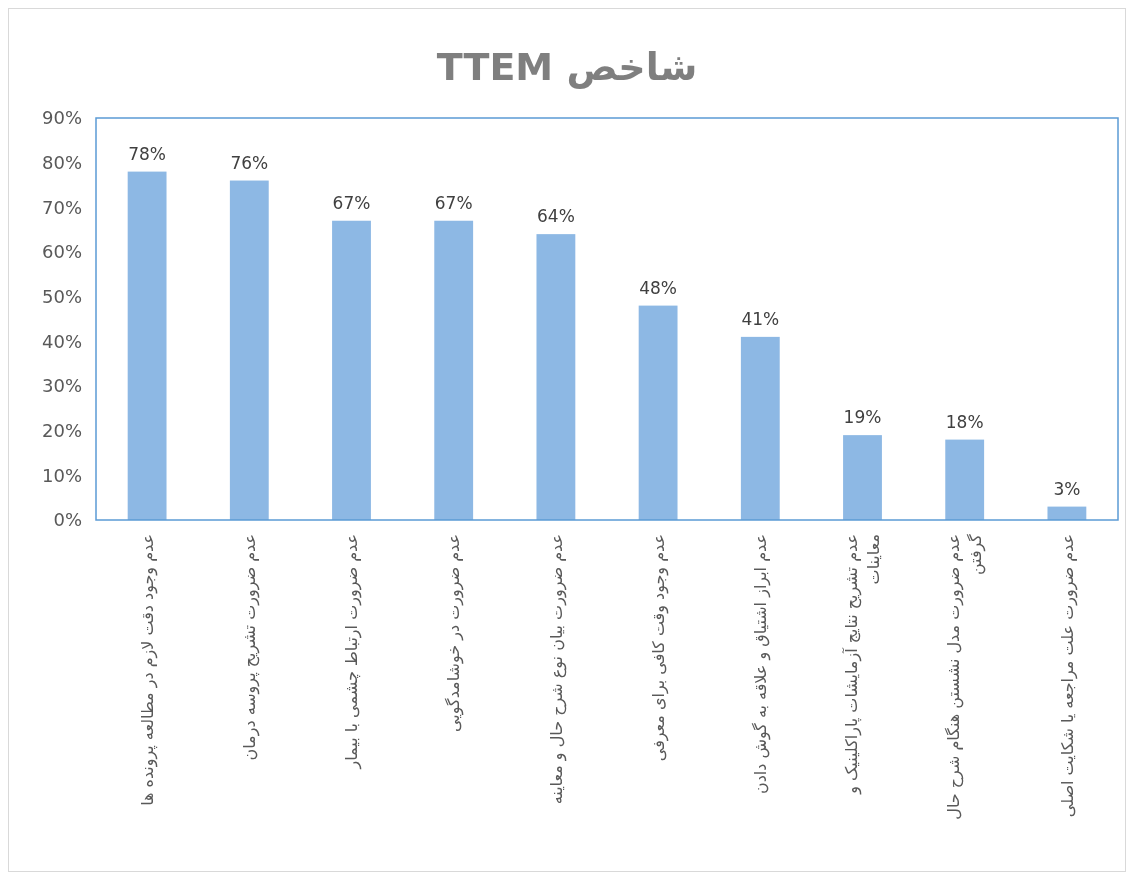  What do you see at coordinates (249, 647) in the screenshot?
I see `x-tick-label: عدم ضرورت تشریح پروسه درمان` at bounding box center [249, 647].